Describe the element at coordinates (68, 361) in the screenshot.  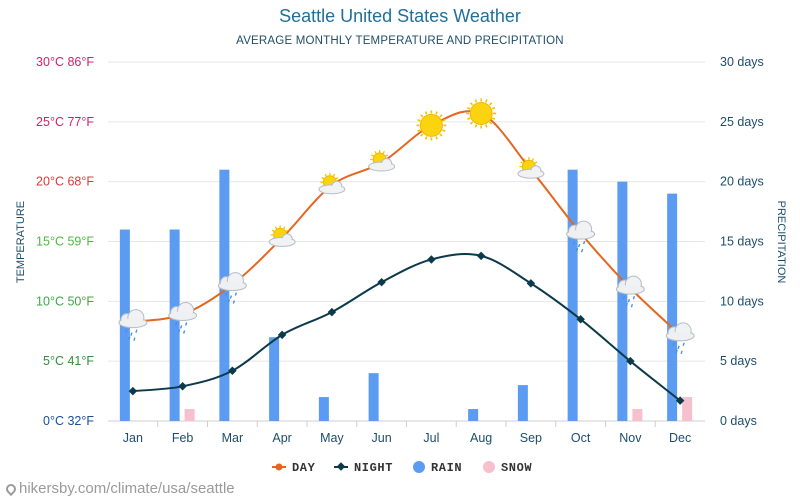
I see `left-tick-label: 5°C 41°F` at that location.